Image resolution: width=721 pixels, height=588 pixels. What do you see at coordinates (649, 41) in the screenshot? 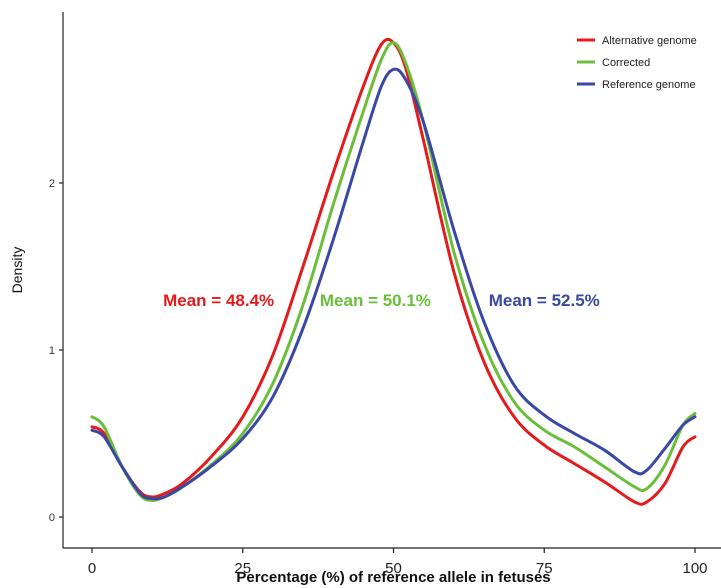
I see `legend-label: Alternative genome` at bounding box center [649, 41].